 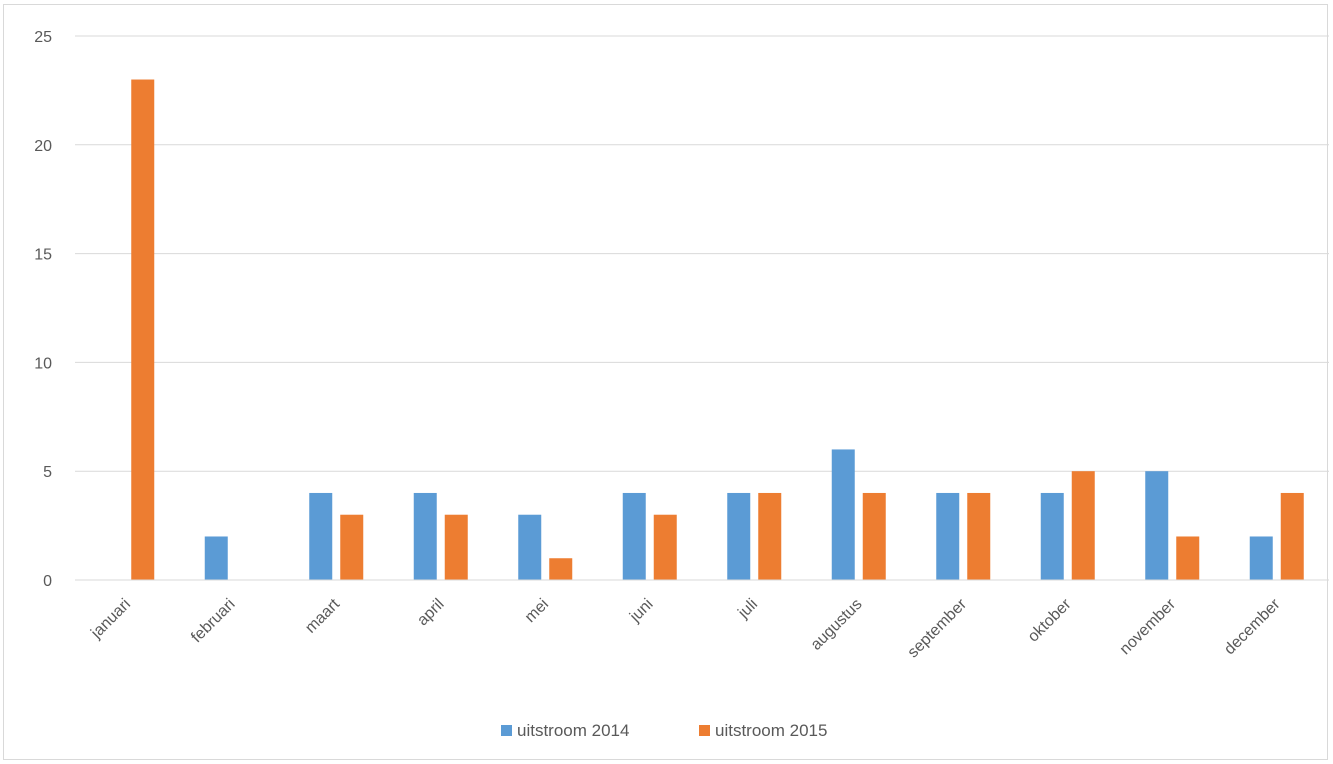 What do you see at coordinates (938, 628) in the screenshot?
I see `x-tick-label: september` at bounding box center [938, 628].